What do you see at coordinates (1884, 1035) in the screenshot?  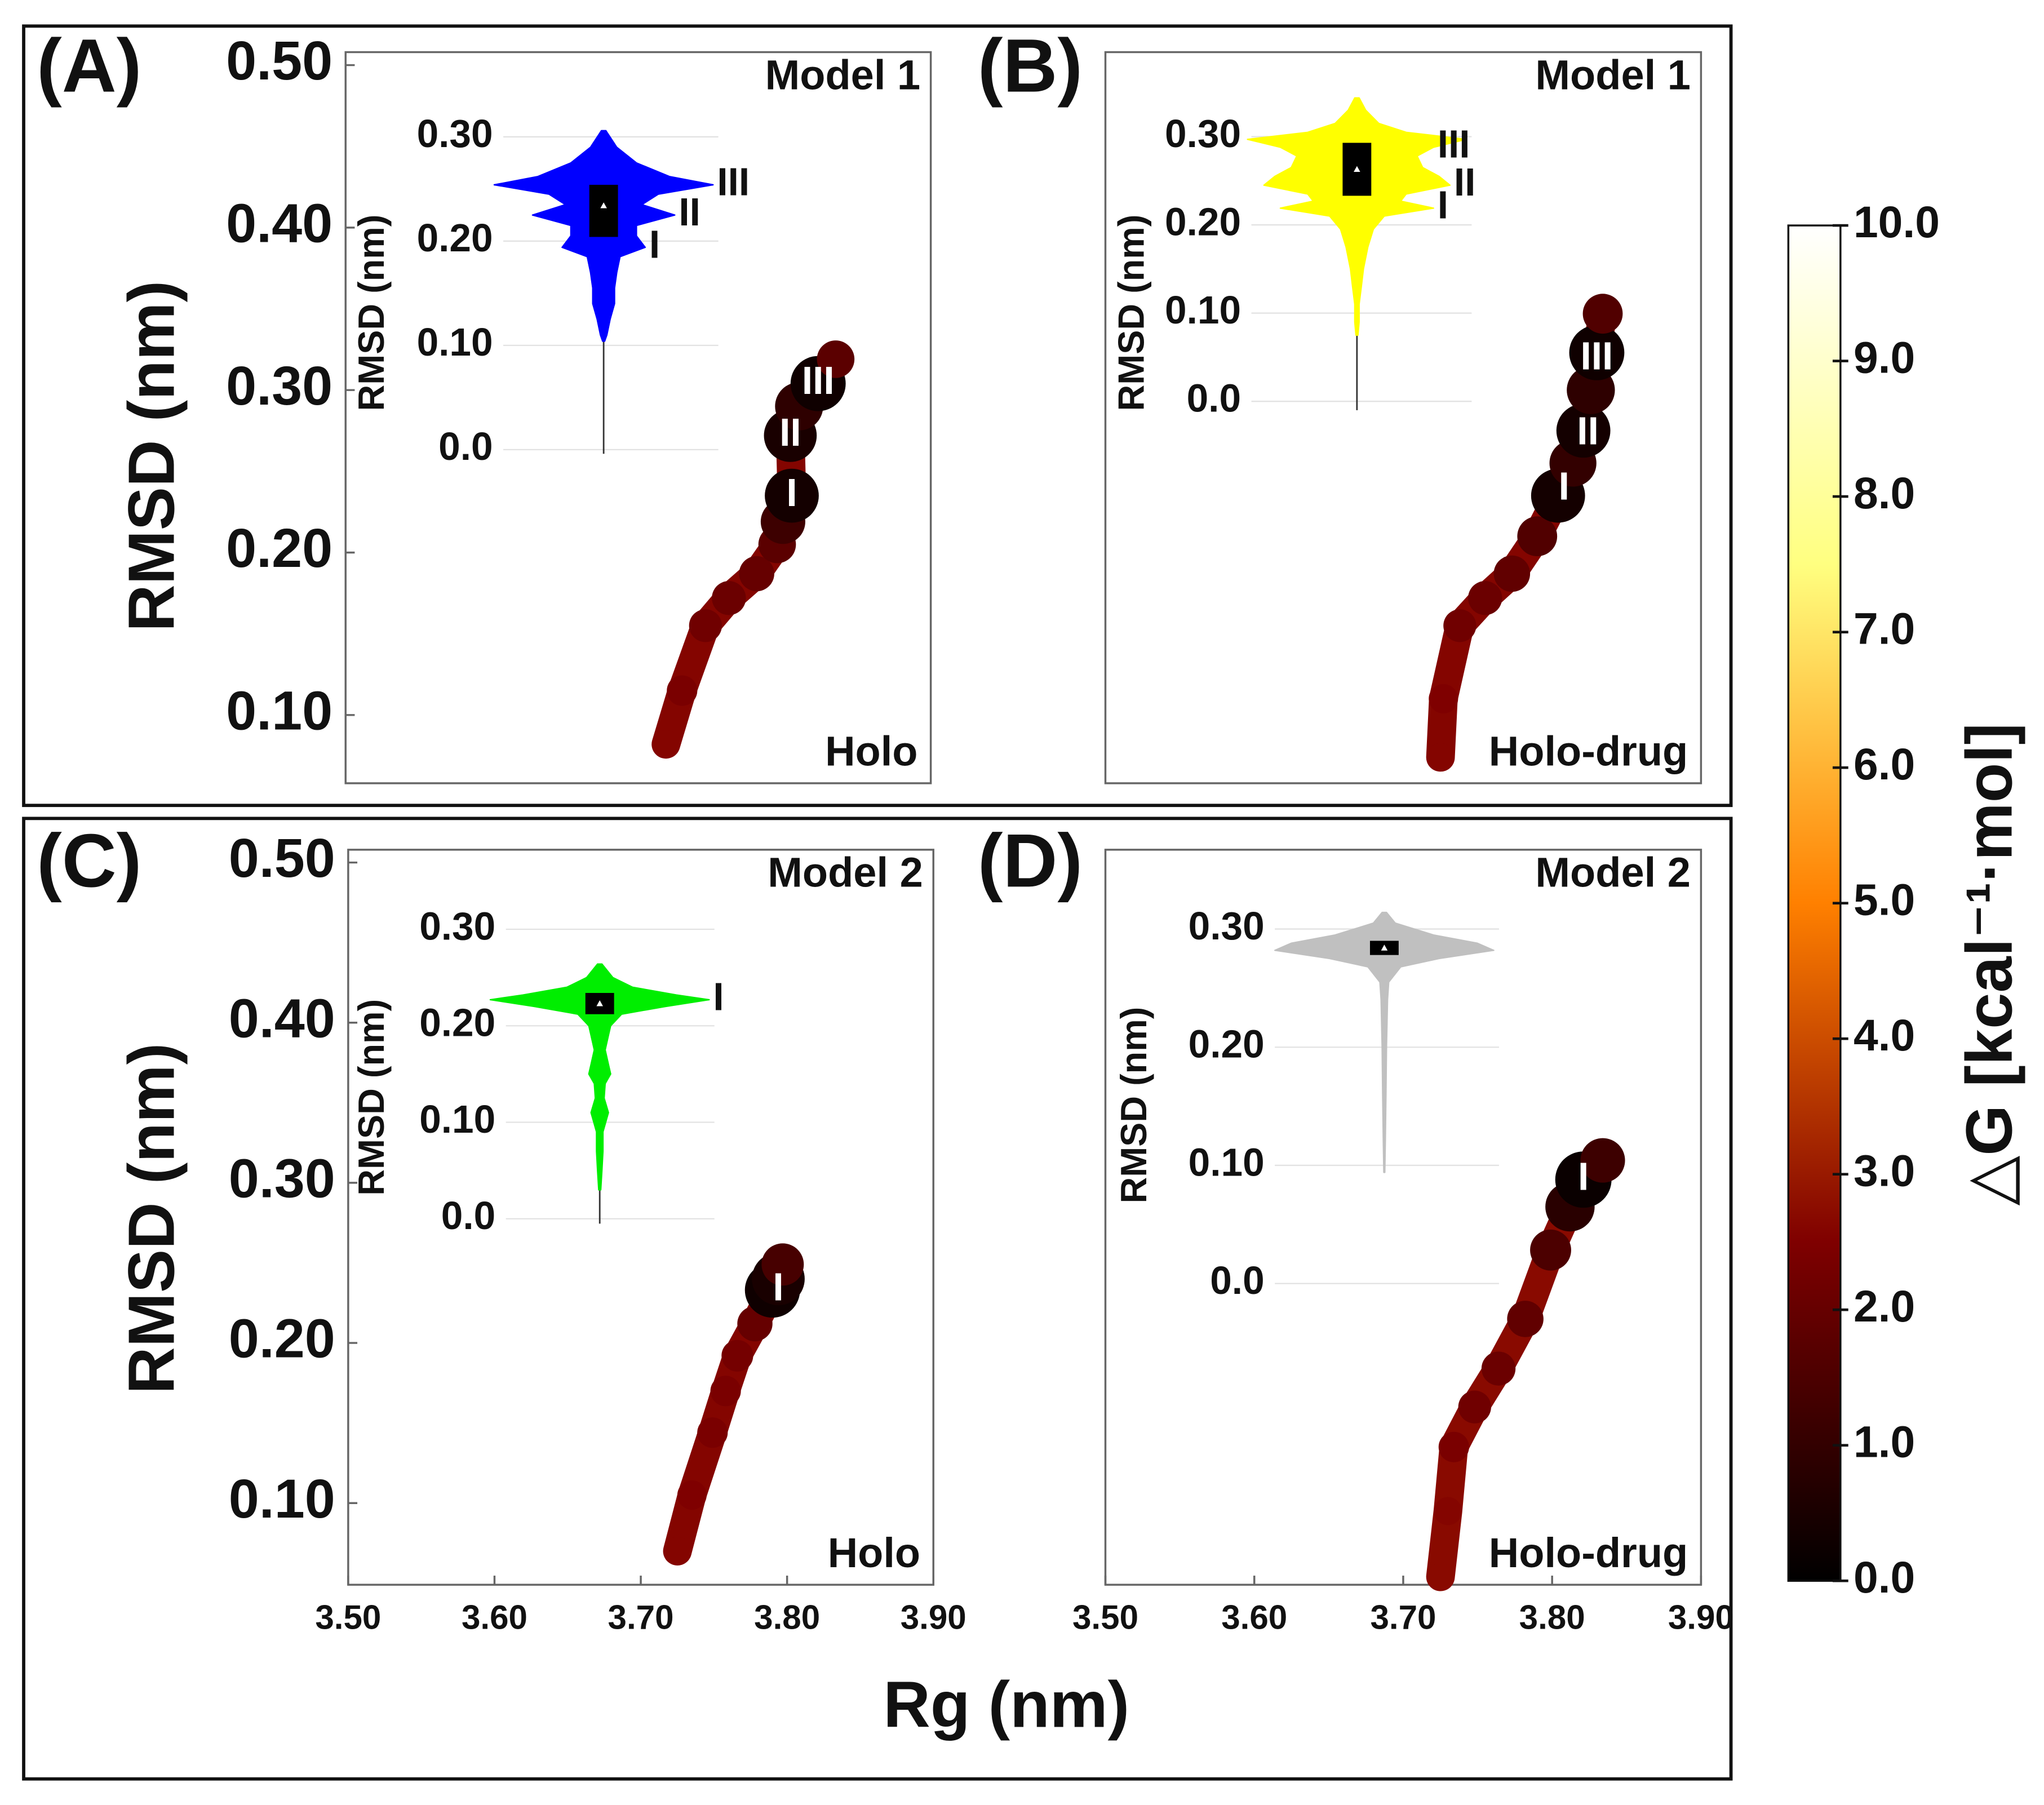 I see `colorbar-tick-label: 4.0` at bounding box center [1884, 1035].